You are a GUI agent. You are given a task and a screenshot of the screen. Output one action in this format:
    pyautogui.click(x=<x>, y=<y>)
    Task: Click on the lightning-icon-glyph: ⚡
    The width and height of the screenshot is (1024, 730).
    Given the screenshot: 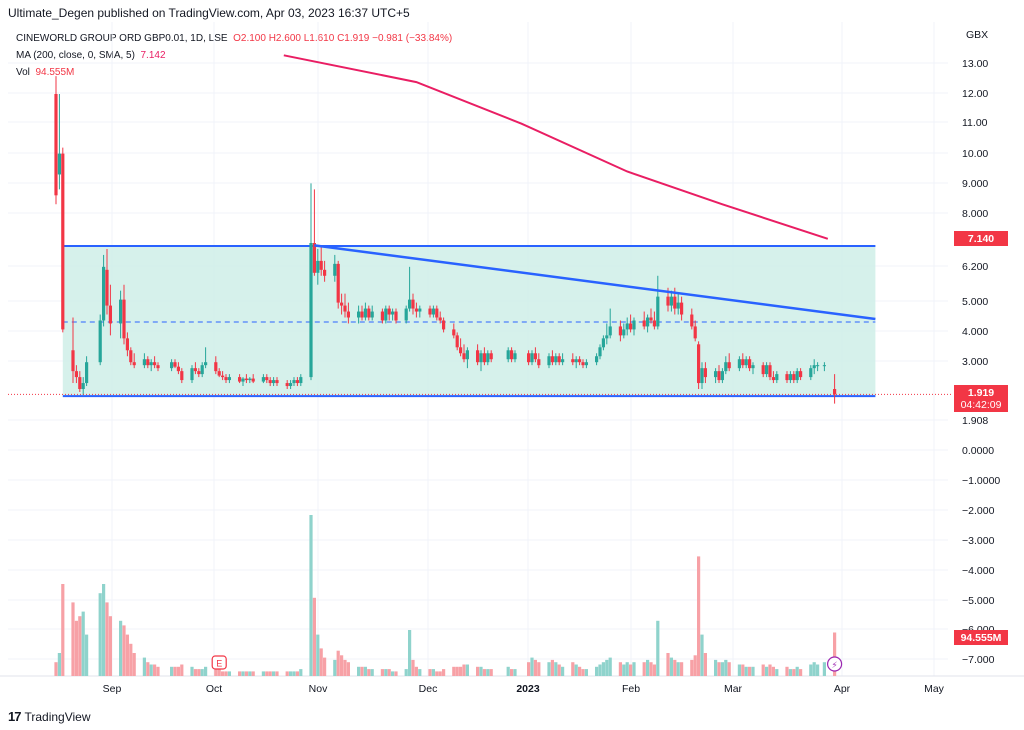 What is the action you would take?
    pyautogui.click(x=834, y=665)
    